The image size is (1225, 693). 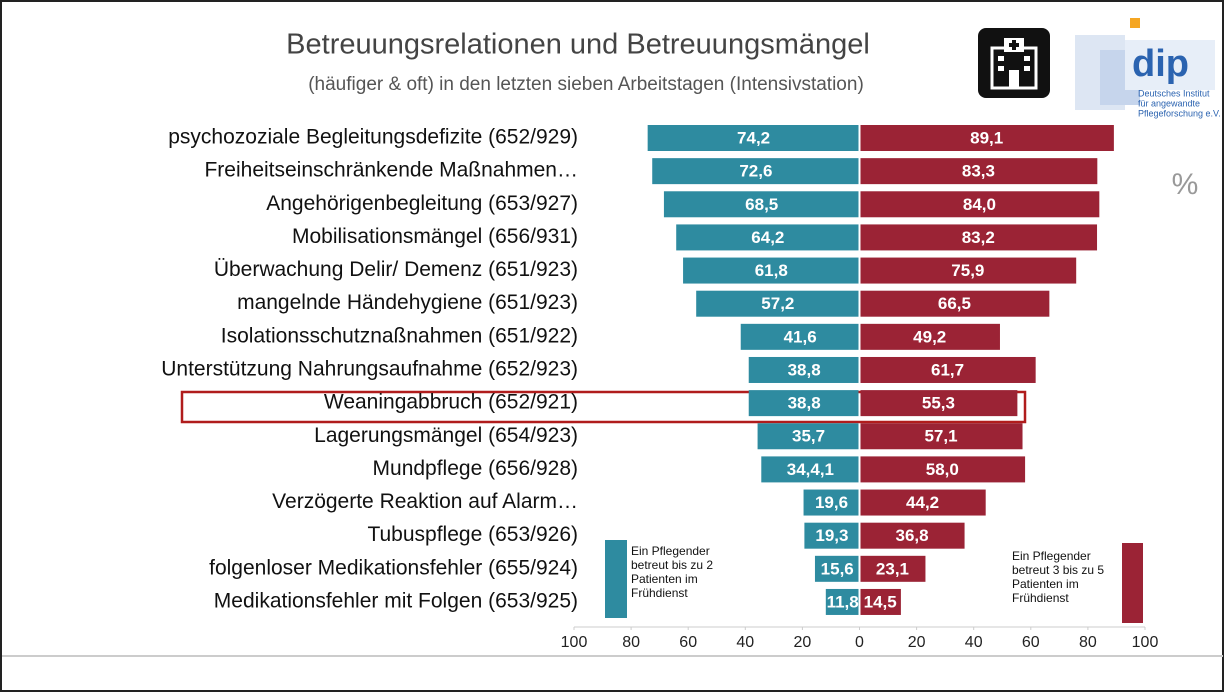 I want to click on data-label: 61,7, so click(x=947, y=369).